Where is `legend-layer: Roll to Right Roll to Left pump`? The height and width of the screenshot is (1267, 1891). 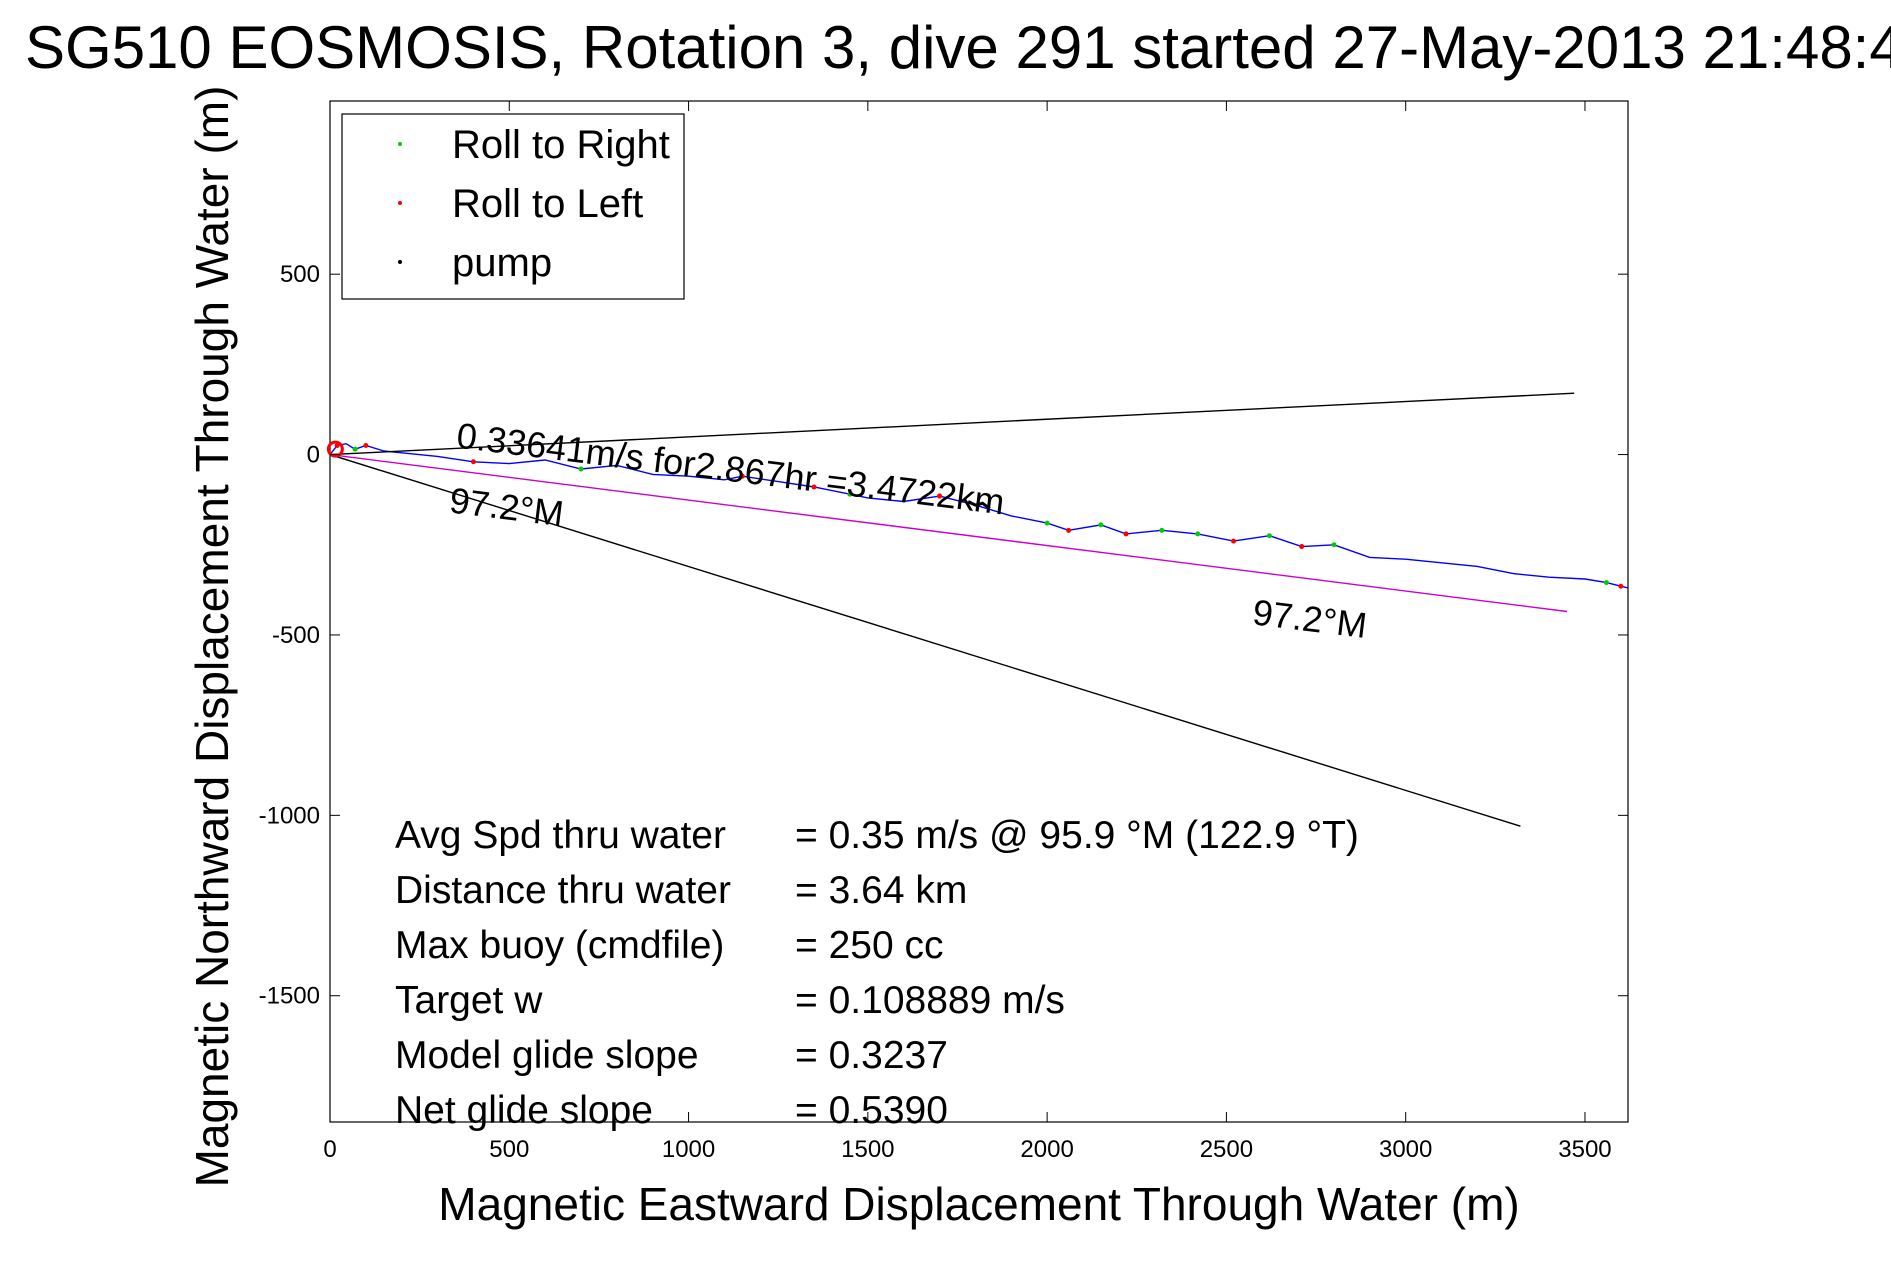
legend-layer: Roll to Right Roll to Left pump is located at coordinates (513, 206).